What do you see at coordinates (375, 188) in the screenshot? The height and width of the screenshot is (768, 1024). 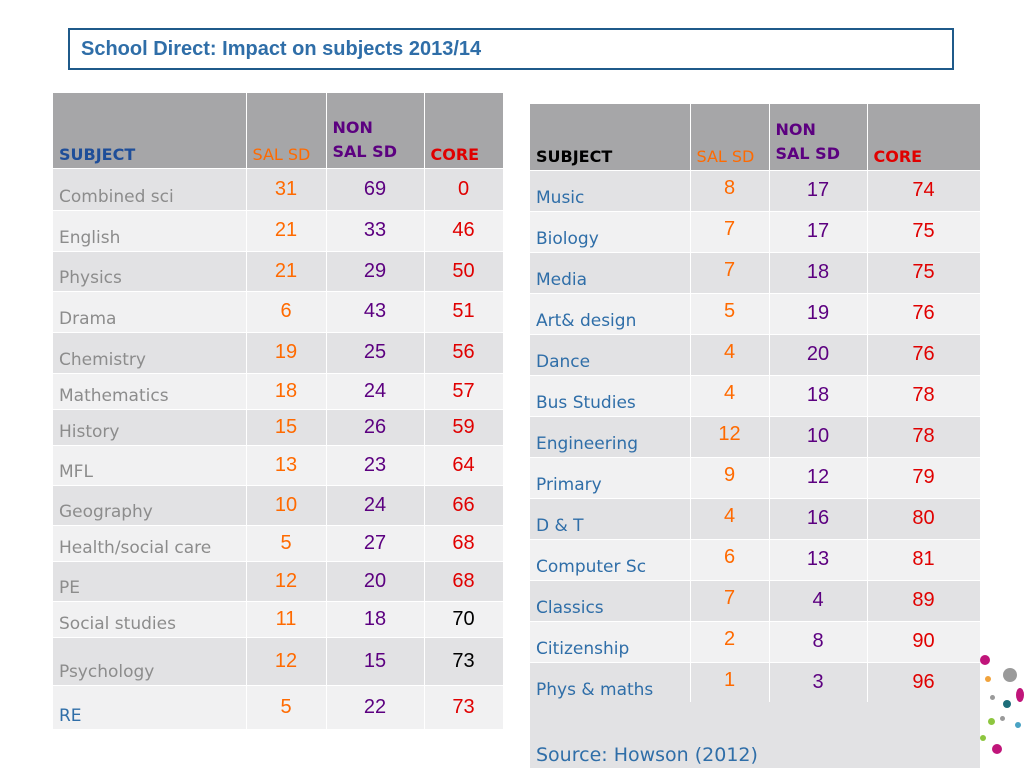 I see `non-sal-sd-cell: 69` at bounding box center [375, 188].